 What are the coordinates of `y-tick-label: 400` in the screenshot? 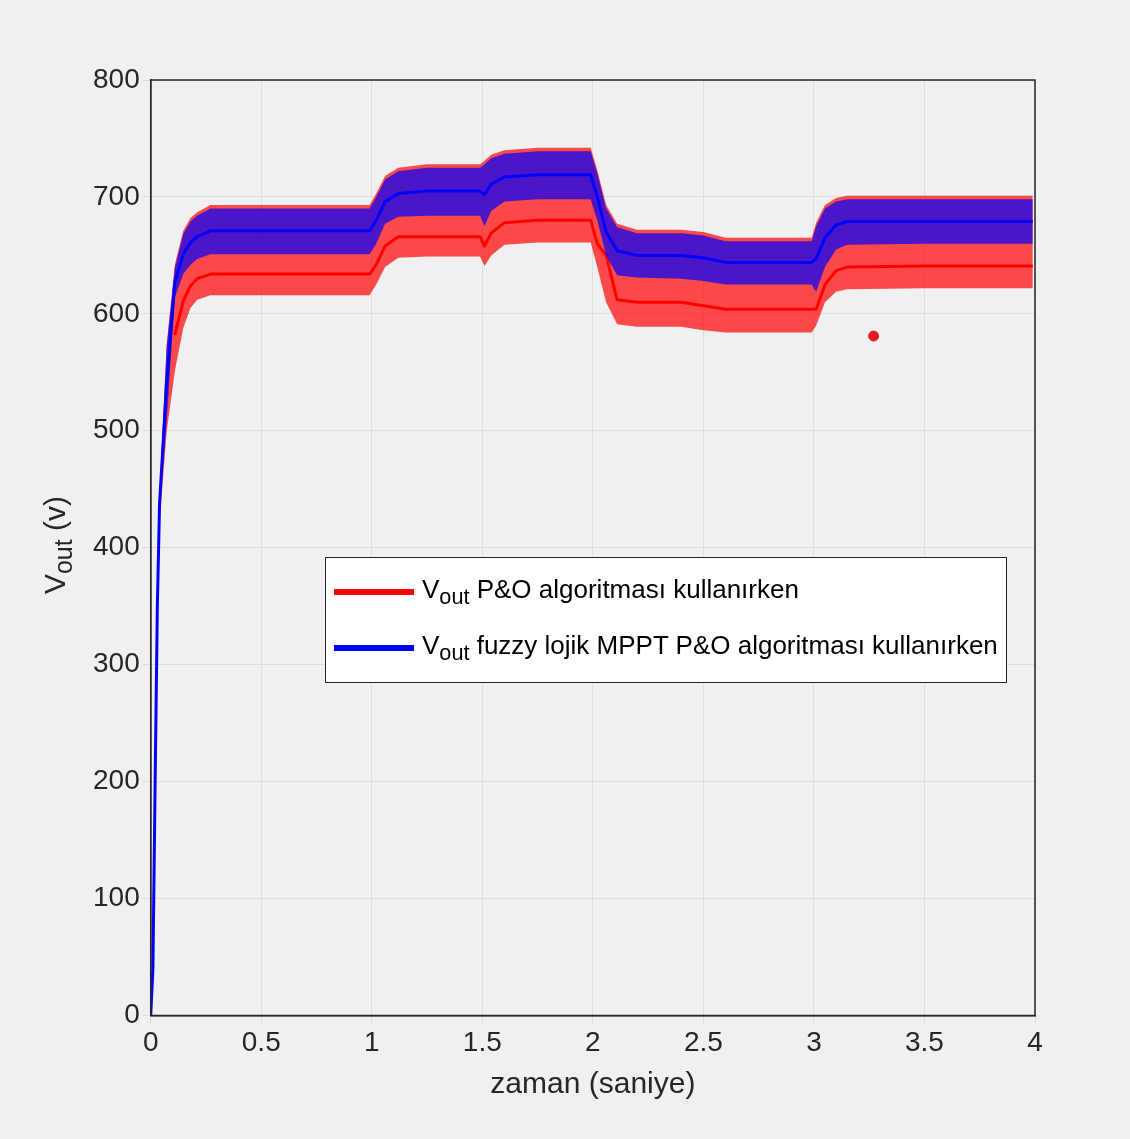 It's located at (116, 546).